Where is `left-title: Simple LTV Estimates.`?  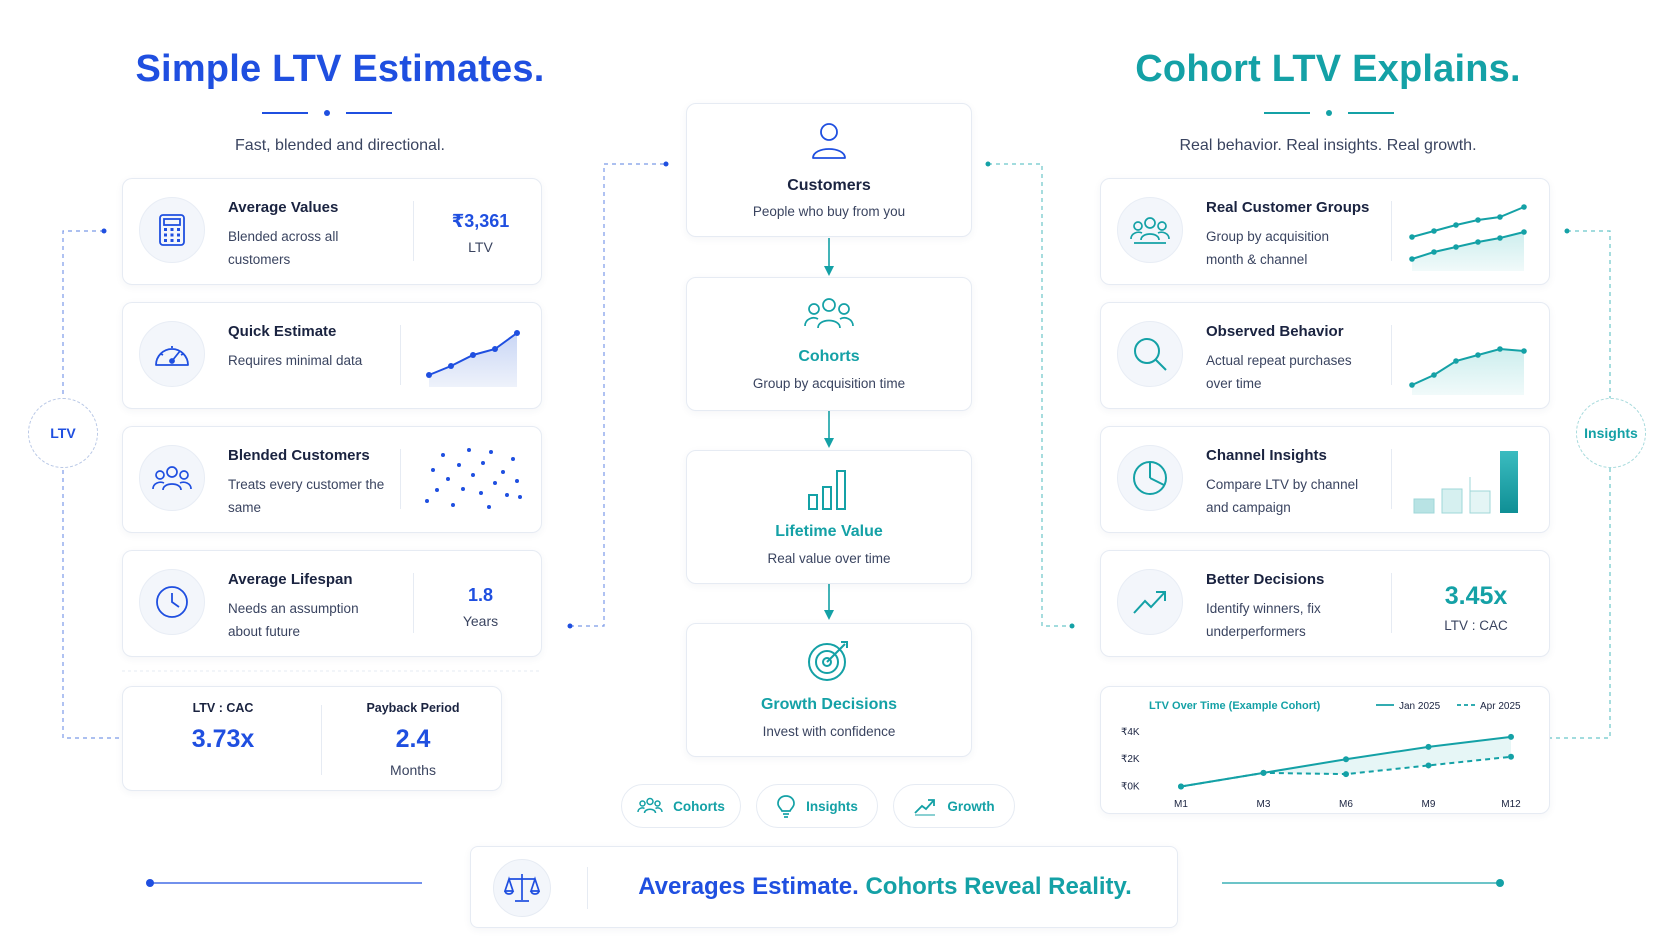 left-title: Simple LTV Estimates. is located at coordinates (340, 69).